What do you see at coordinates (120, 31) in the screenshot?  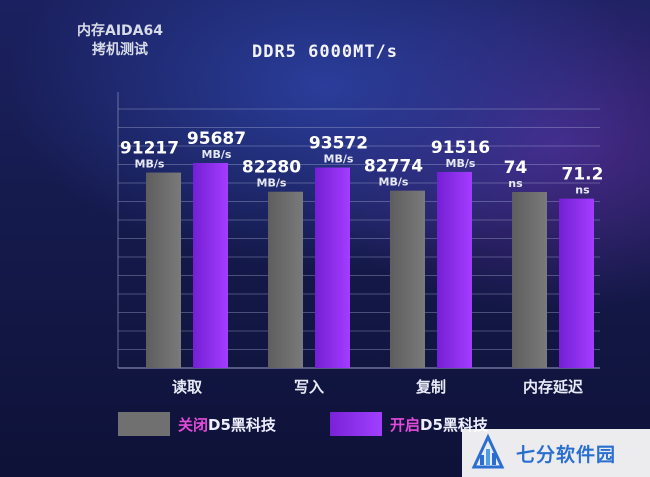 I see `corner-label-line1: 内存AIDA64` at bounding box center [120, 31].